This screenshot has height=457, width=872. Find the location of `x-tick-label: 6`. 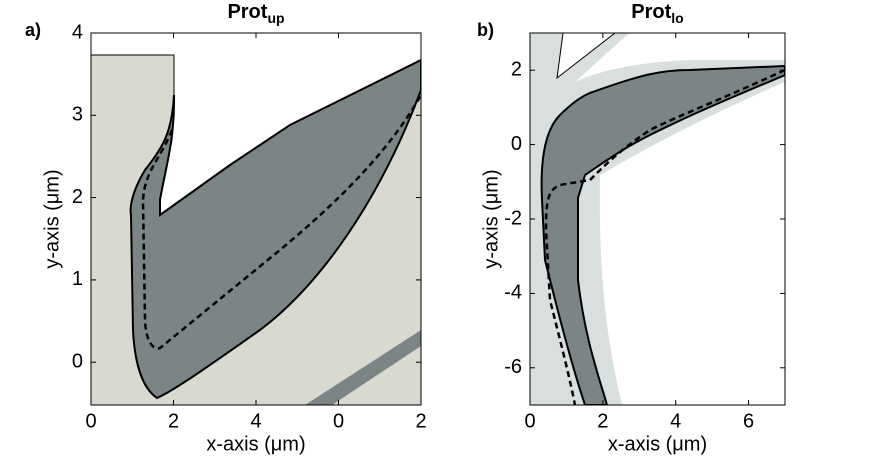

x-tick-label: 6 is located at coordinates (748, 421).